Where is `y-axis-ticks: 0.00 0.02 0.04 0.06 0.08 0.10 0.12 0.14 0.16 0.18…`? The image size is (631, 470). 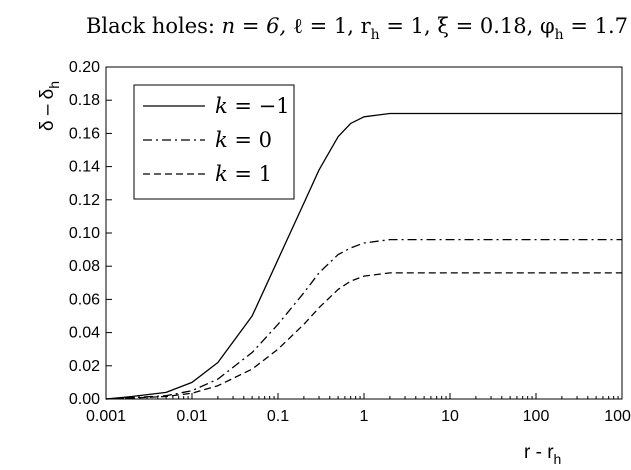
y-axis-ticks: 0.00 0.02 0.04 0.06 0.08 0.10 0.12 0.14 0.16 0.18… is located at coordinates (90, 233).